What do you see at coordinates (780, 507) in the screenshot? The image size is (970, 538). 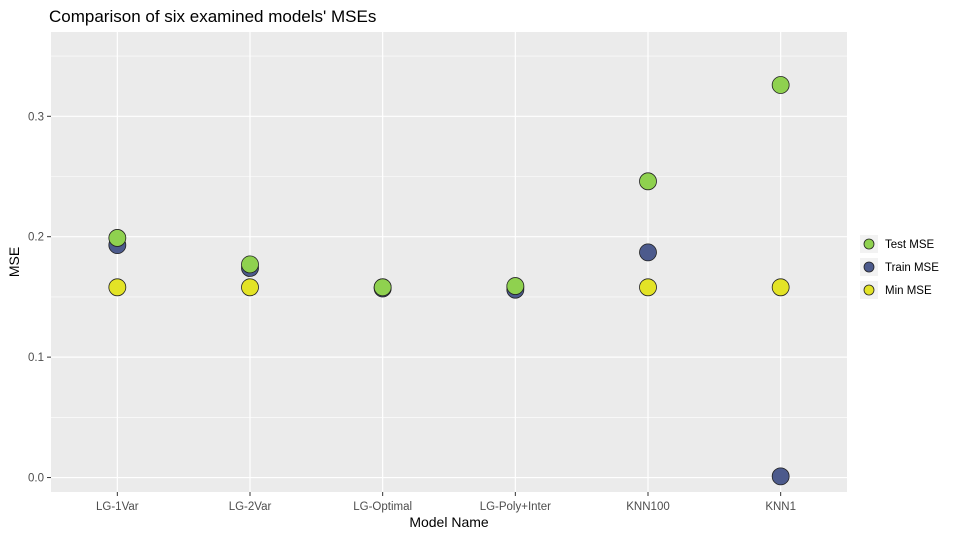 I see `x-tick-label: KNN1` at bounding box center [780, 507].